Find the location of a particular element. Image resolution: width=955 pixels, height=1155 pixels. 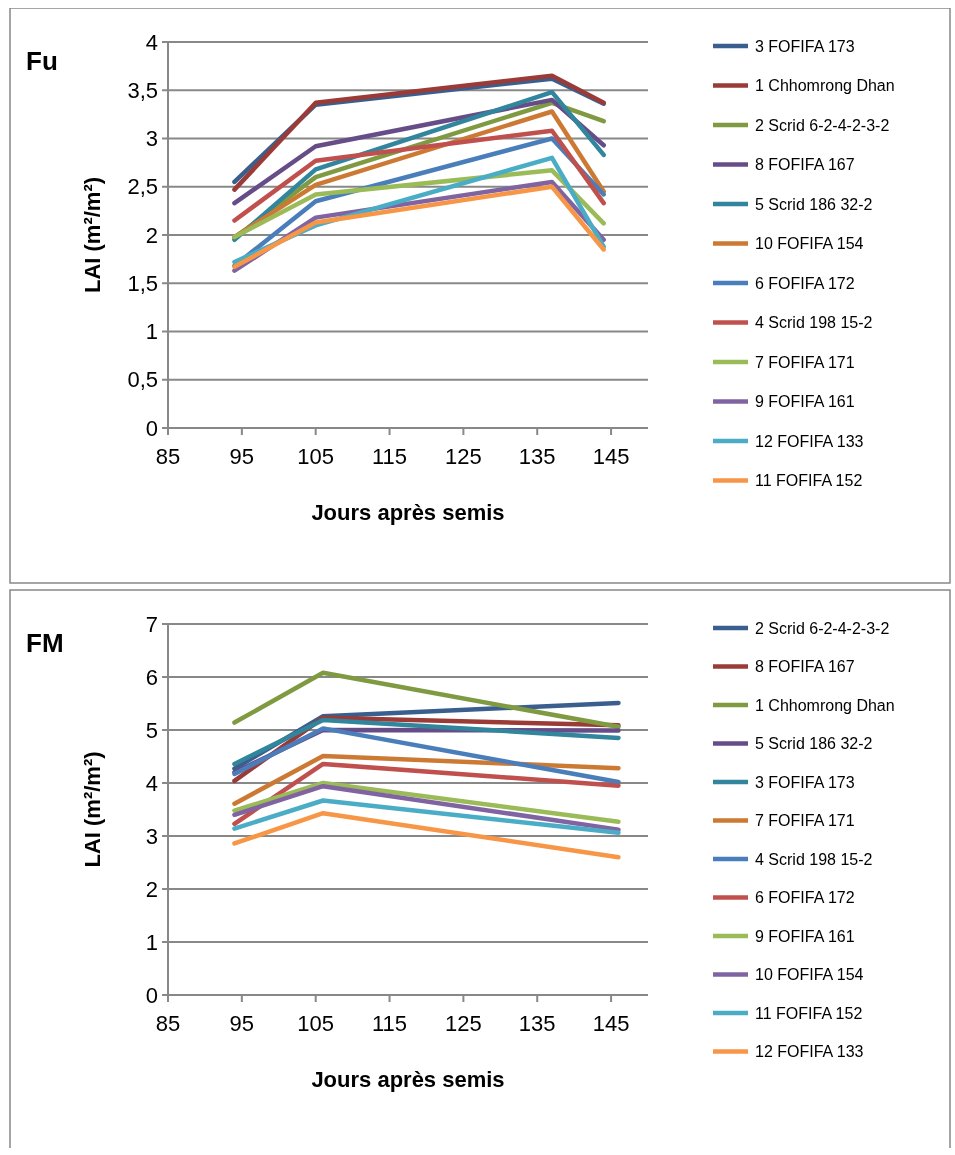

y-tick-label: 0,5 is located at coordinates (142, 380).